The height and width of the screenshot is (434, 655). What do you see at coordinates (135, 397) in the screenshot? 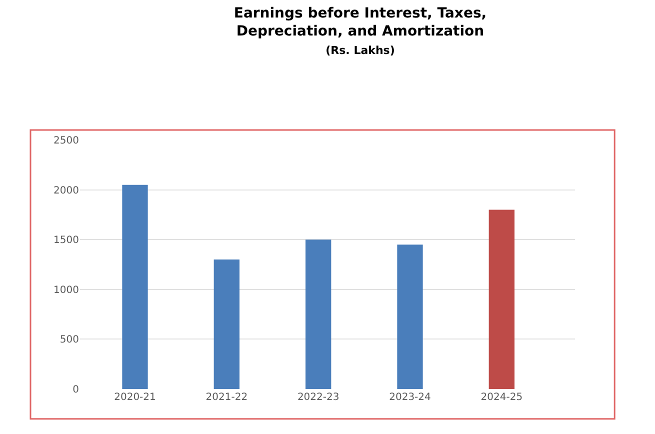
I see `x-tick-label: 2020-21` at bounding box center [135, 397].